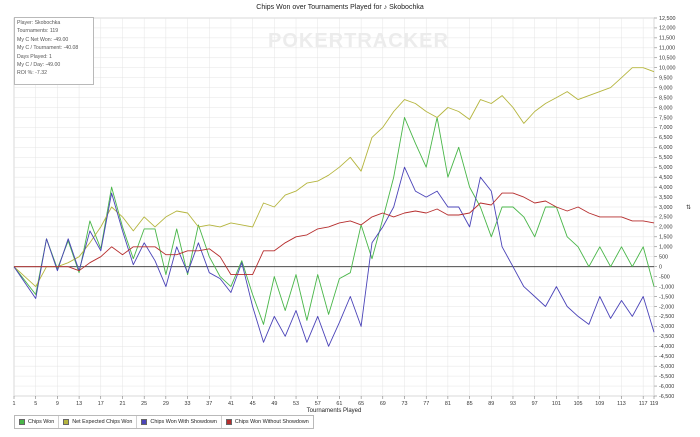 The height and width of the screenshot is (437, 700). I want to click on x-tick-label: 101, so click(556, 404).